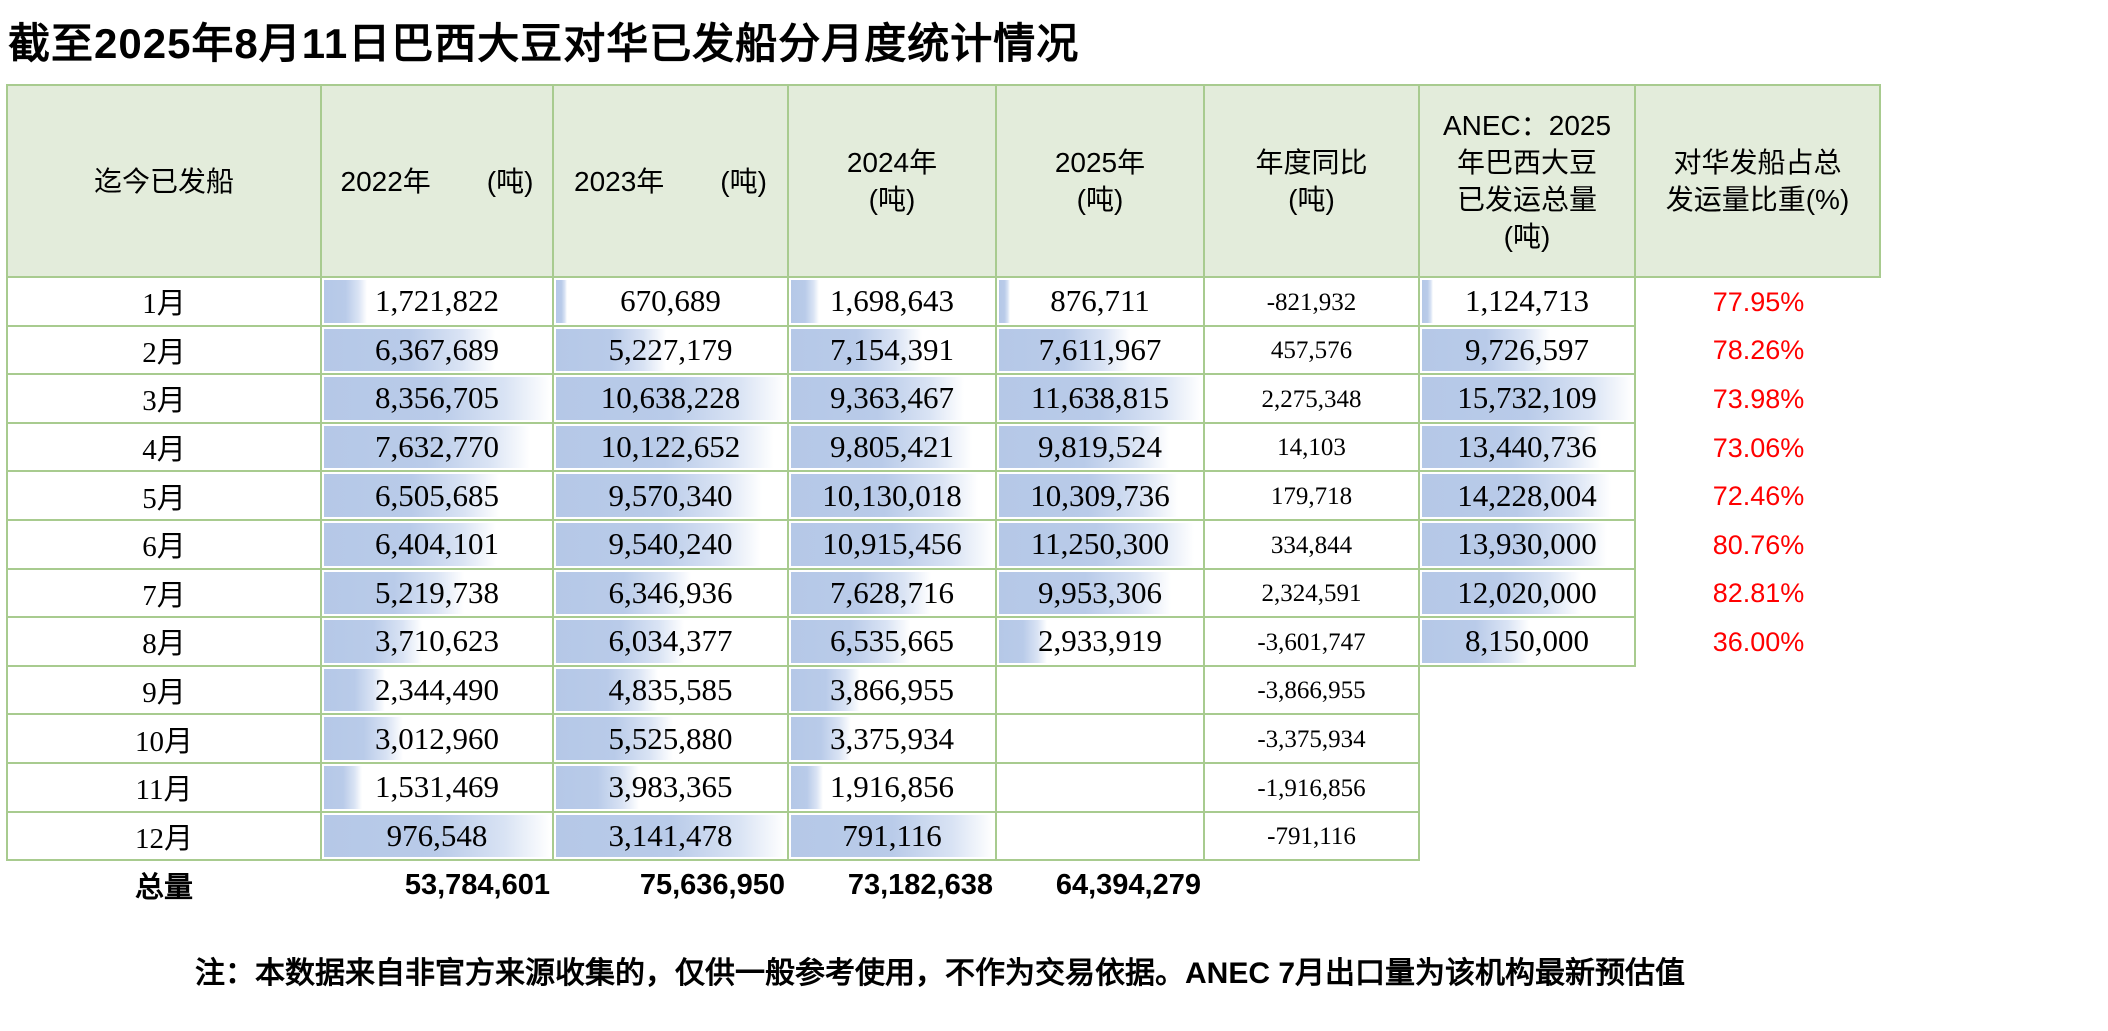 This screenshot has height=1031, width=2108. Describe the element at coordinates (893, 545) in the screenshot. I see `cell-2024: 10,915,456` at that location.